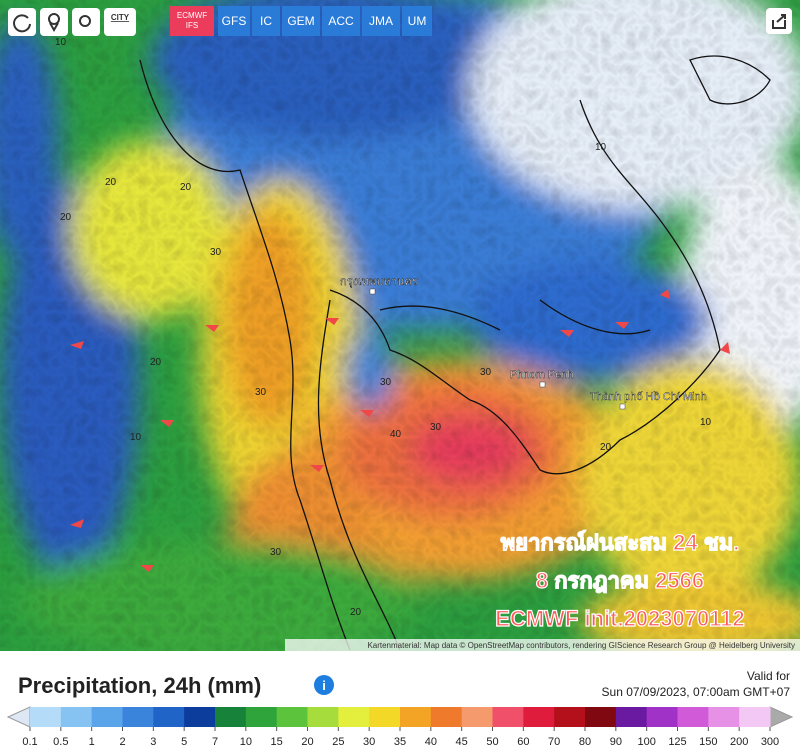  Describe the element at coordinates (60, 742) in the screenshot. I see `scale-label: 0.5` at that location.